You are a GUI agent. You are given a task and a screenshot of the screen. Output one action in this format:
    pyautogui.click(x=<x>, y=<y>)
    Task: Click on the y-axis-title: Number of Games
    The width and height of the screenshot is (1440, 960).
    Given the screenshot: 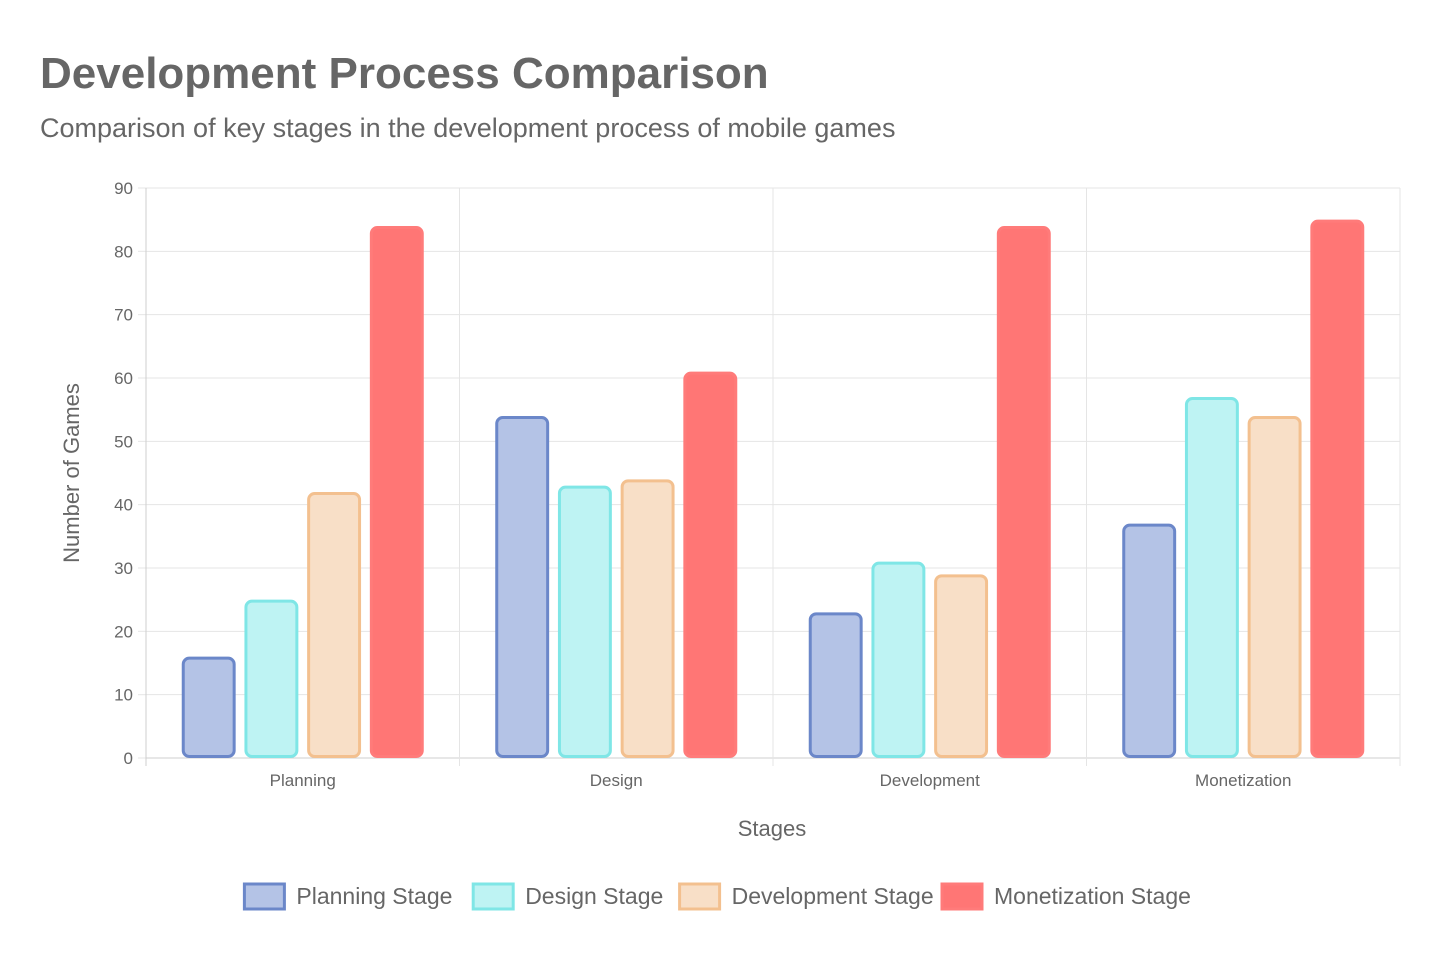 What is the action you would take?
    pyautogui.click(x=71, y=473)
    